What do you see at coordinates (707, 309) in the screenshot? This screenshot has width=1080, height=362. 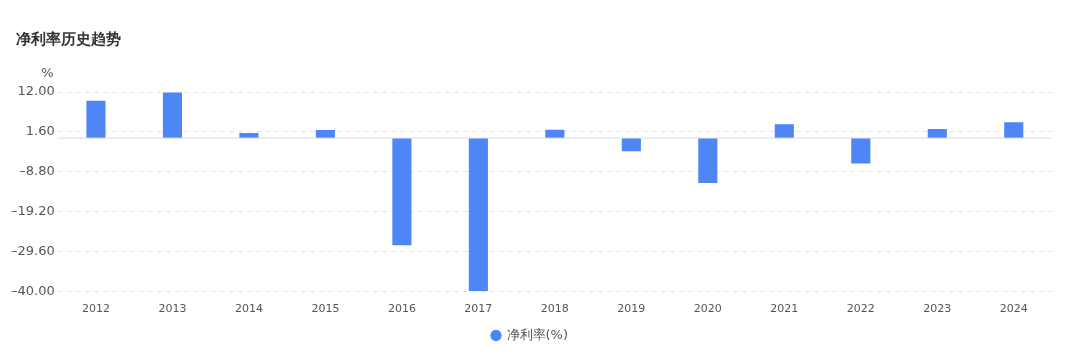 I see `x-tick-label: 2020` at bounding box center [707, 309].